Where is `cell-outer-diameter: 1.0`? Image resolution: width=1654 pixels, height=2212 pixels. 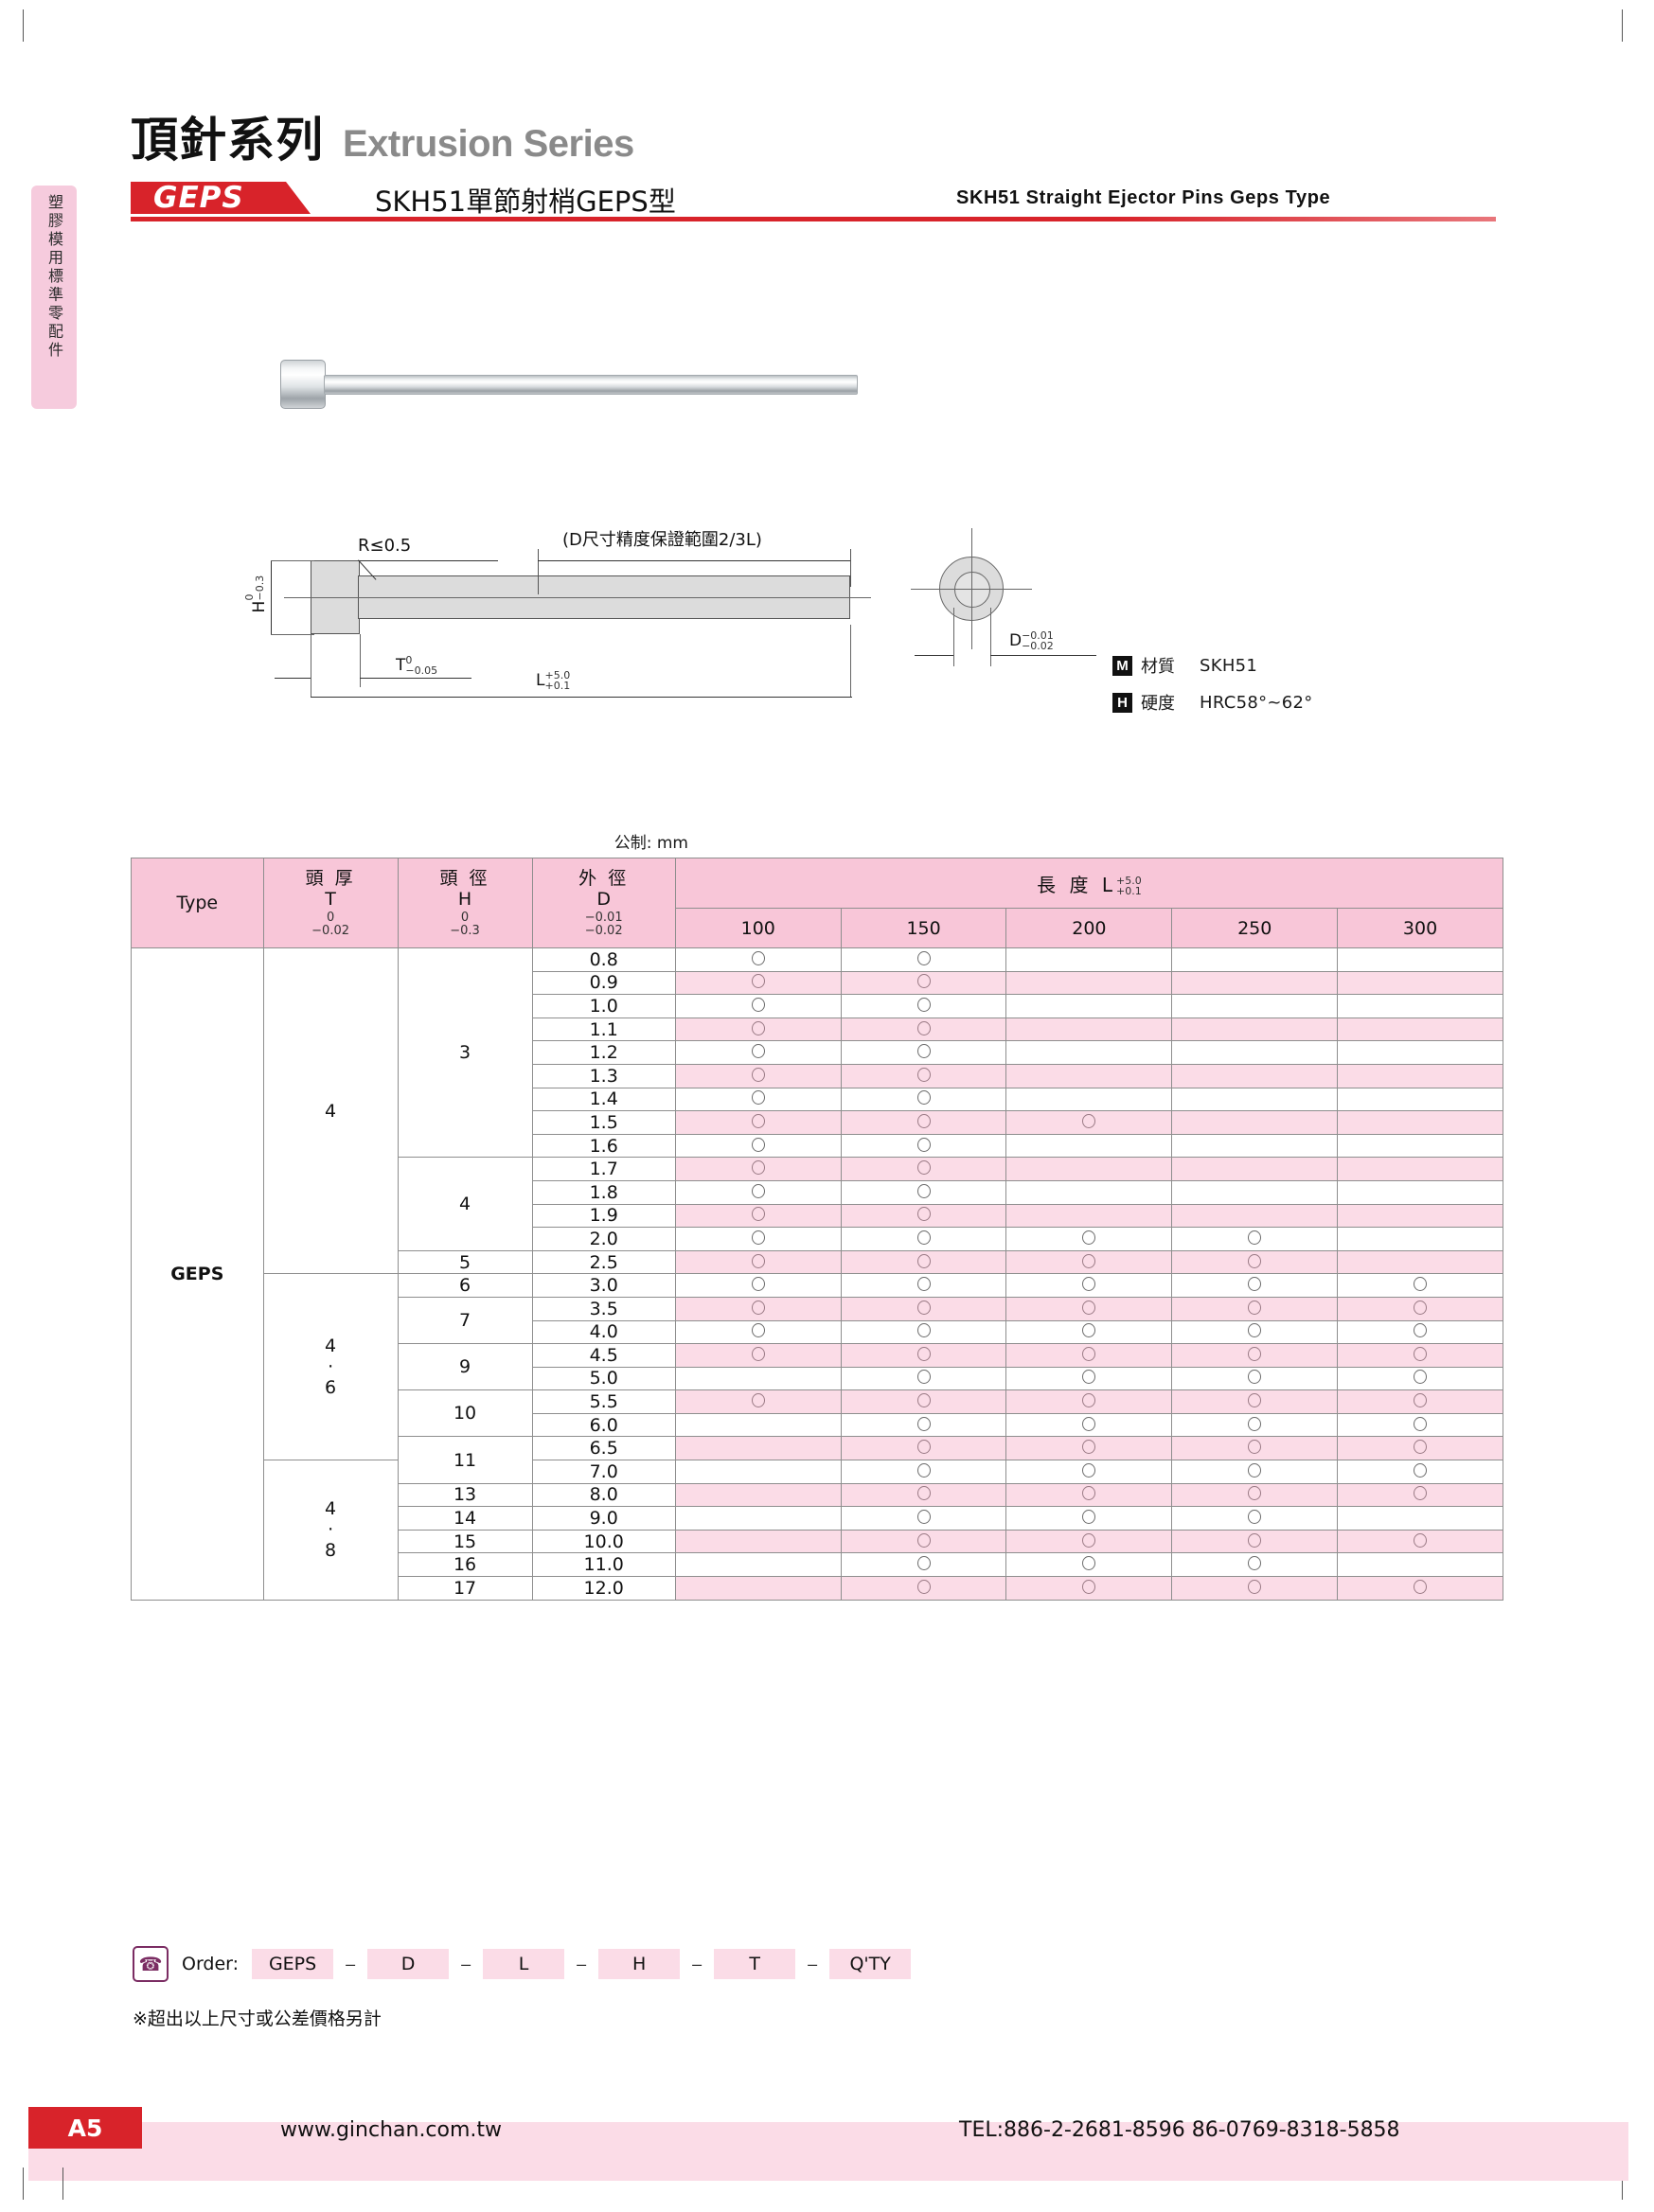
cell-outer-diameter: 1.0 is located at coordinates (603, 1006).